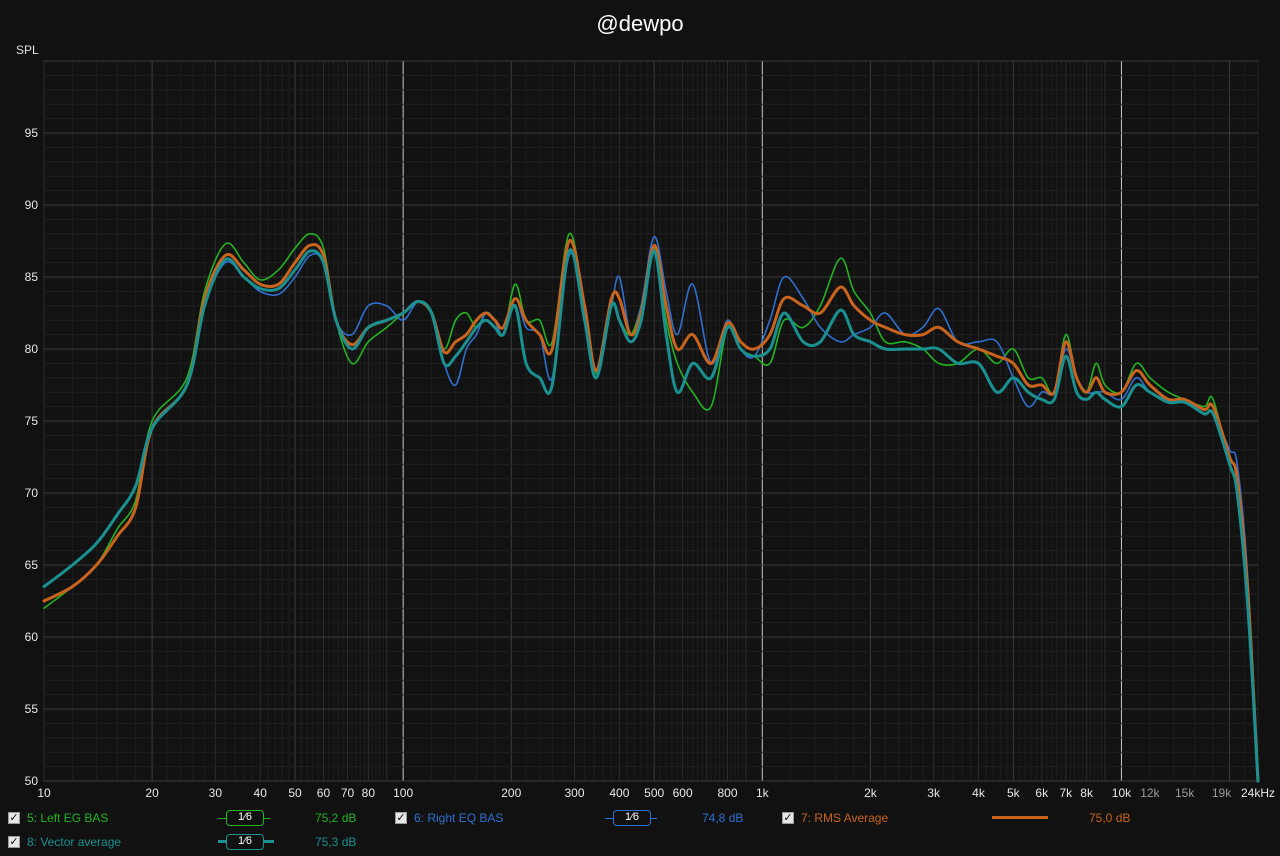 The image size is (1280, 856). I want to click on x-tick-label: 30, so click(216, 793).